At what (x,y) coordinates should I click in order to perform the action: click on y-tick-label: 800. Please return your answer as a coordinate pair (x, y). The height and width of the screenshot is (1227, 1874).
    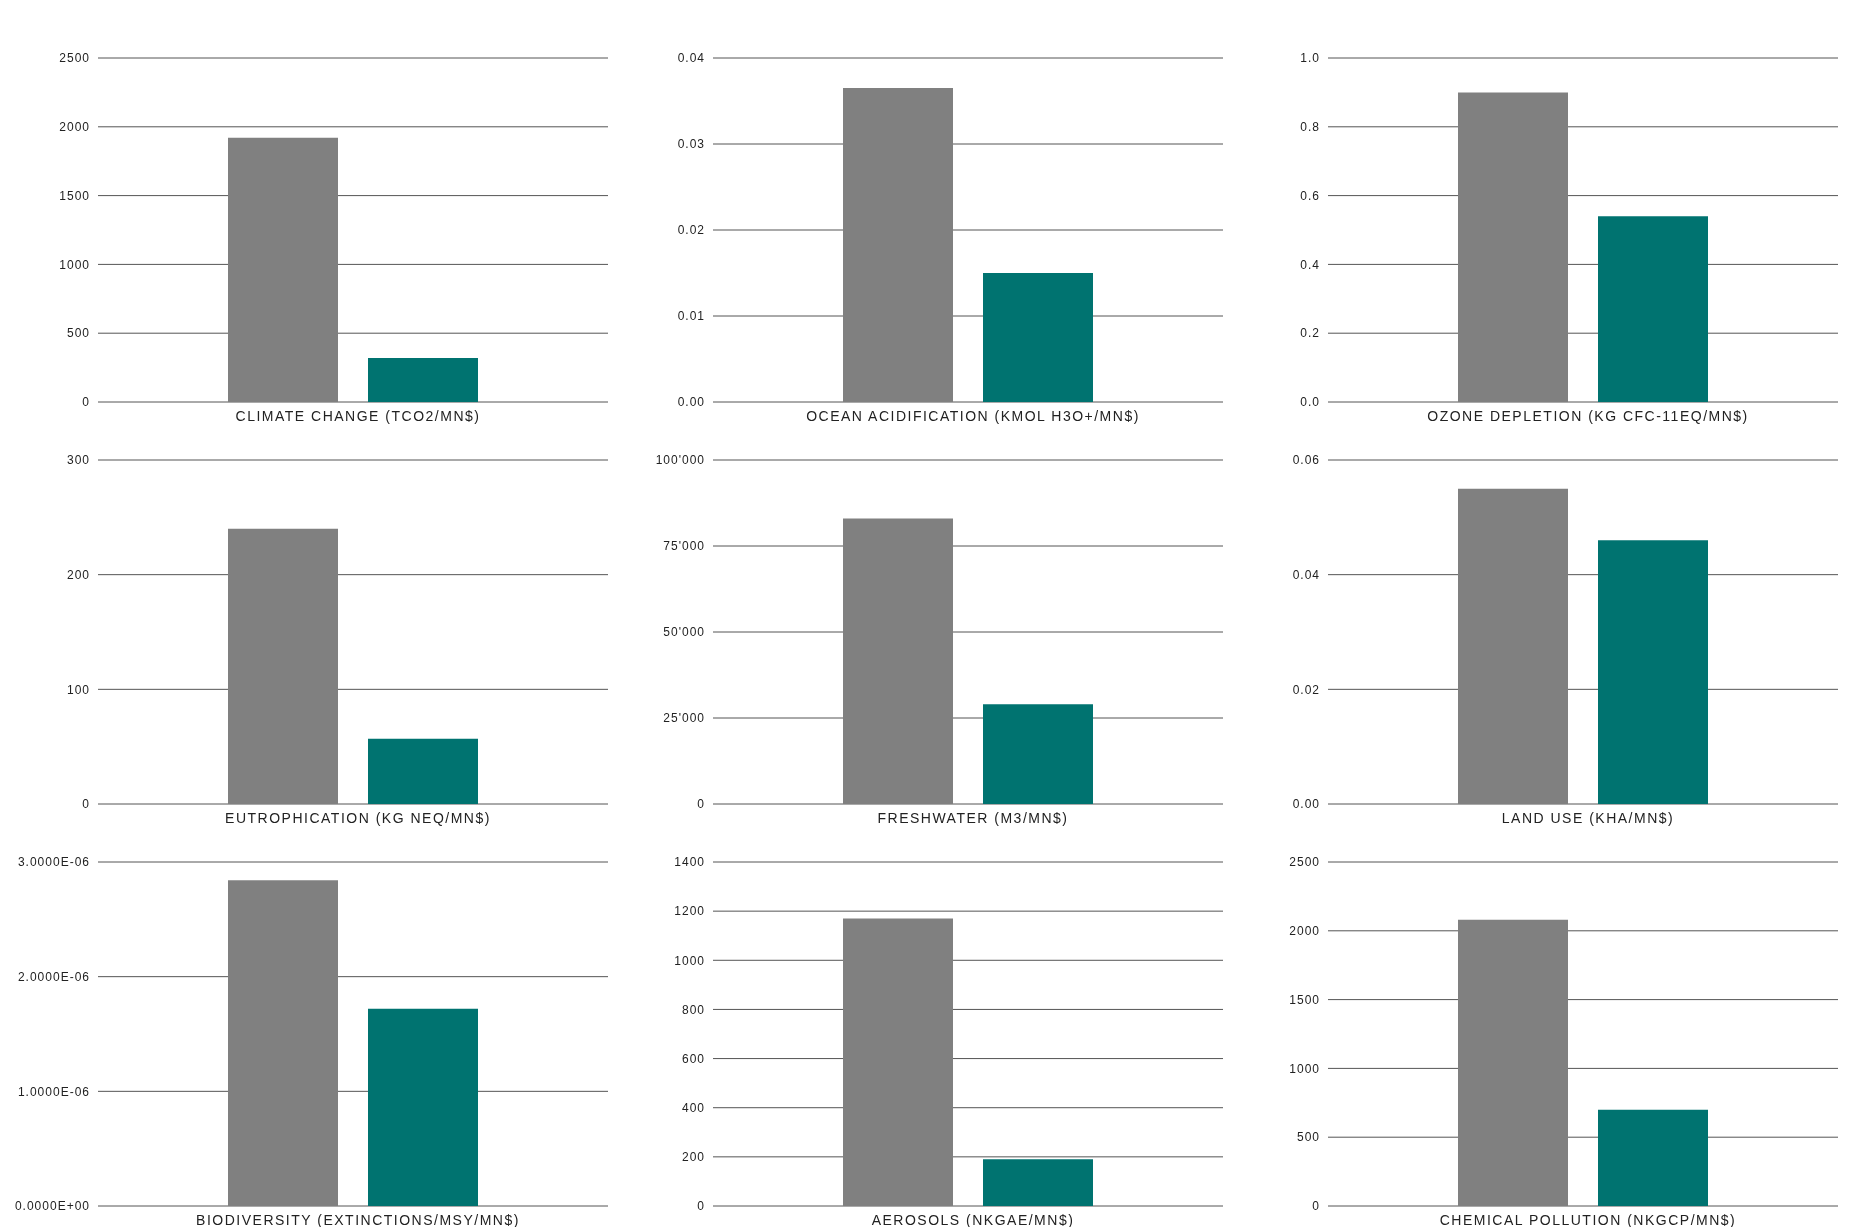
    Looking at the image, I should click on (693, 1009).